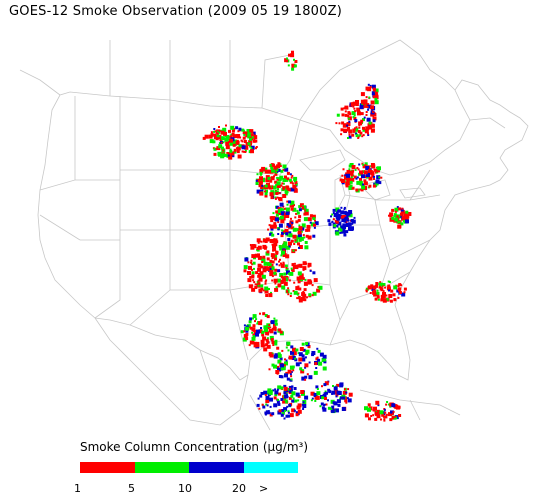  What do you see at coordinates (189, 467) in the screenshot?
I see `legend-color-bar` at bounding box center [189, 467].